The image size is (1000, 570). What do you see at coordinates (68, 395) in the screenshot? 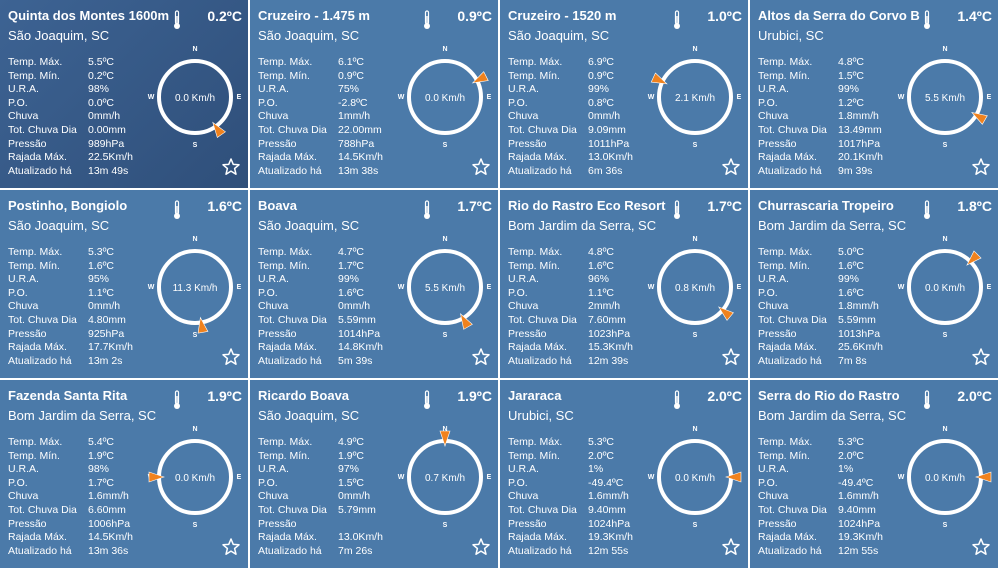
I see `station-name: Fazenda Santa Rita` at bounding box center [68, 395].